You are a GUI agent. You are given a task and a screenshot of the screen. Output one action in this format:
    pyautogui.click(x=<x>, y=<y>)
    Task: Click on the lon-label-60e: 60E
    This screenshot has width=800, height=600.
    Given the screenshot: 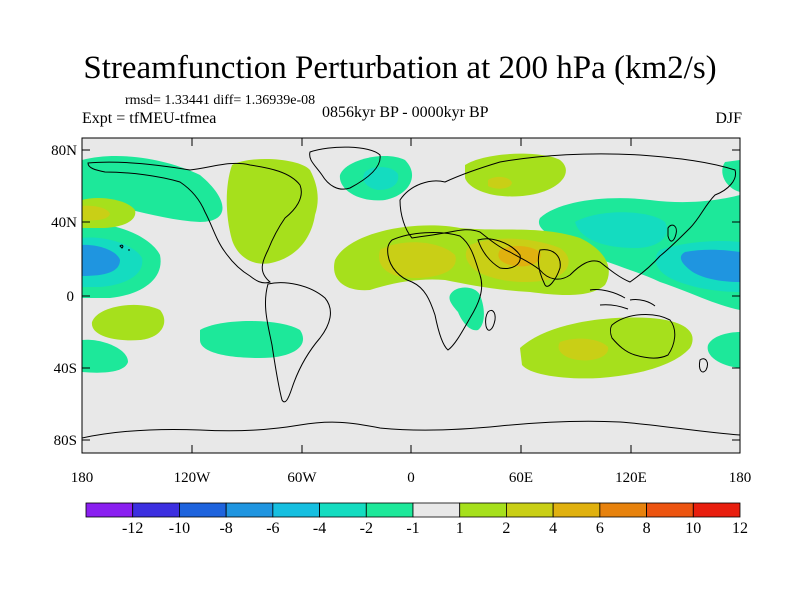 What is the action you would take?
    pyautogui.click(x=521, y=478)
    